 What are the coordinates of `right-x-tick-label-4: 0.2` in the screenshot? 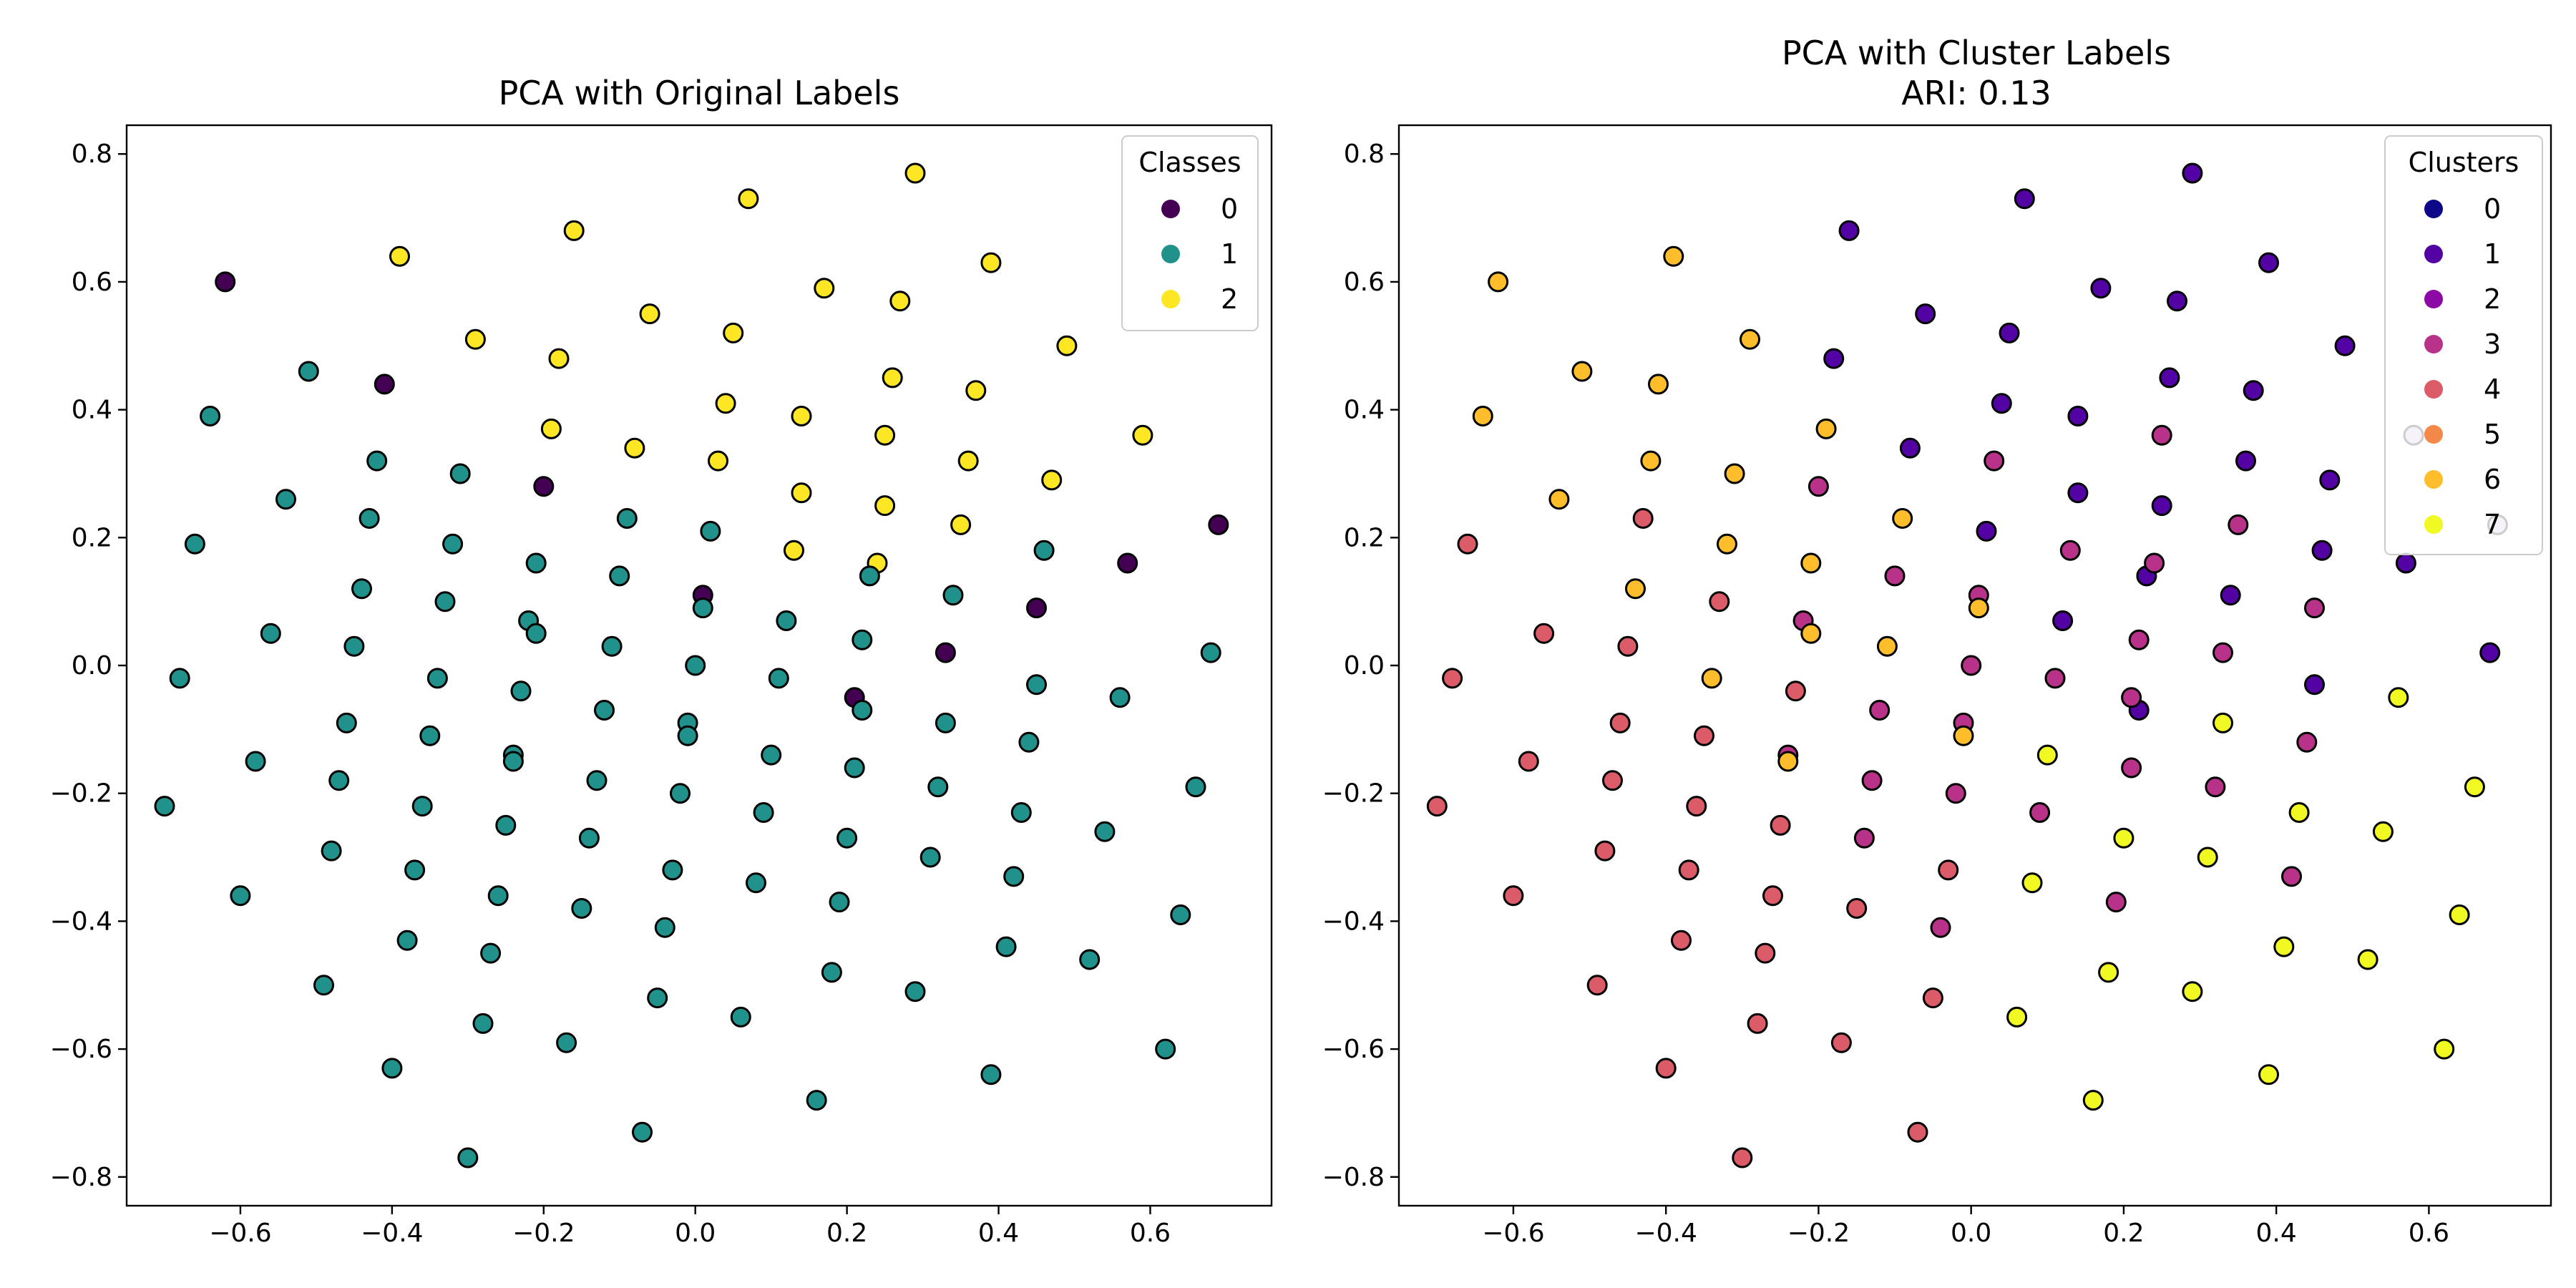 It's located at (2123, 1233).